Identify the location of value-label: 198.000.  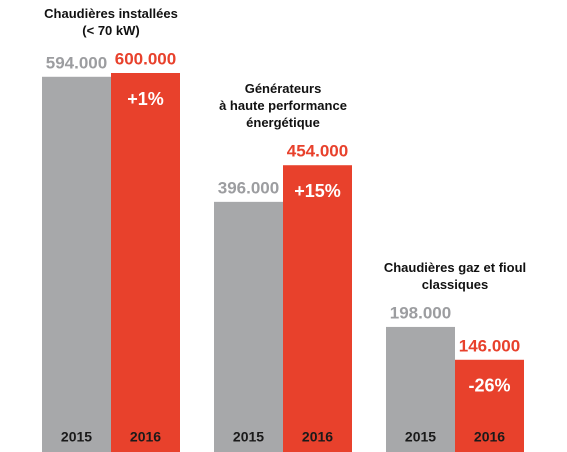
(420, 312).